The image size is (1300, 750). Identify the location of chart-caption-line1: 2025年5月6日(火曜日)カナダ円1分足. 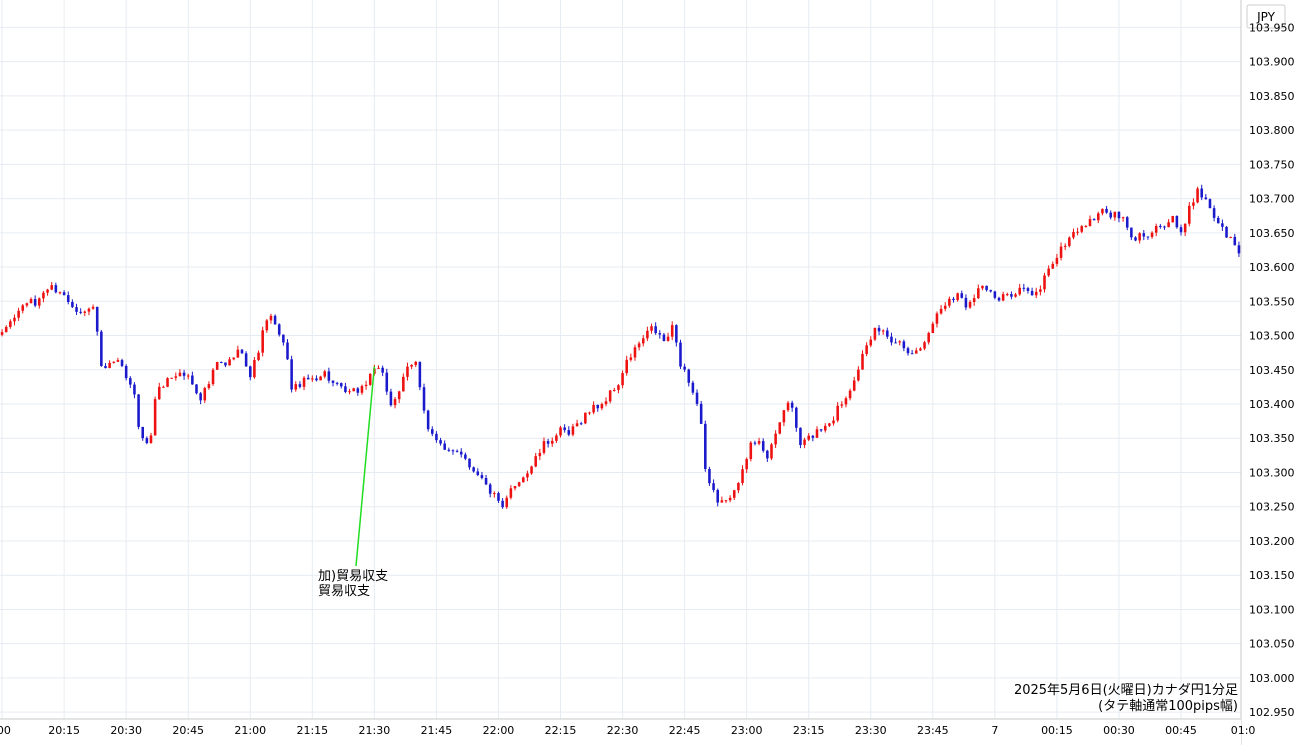
(1126, 690).